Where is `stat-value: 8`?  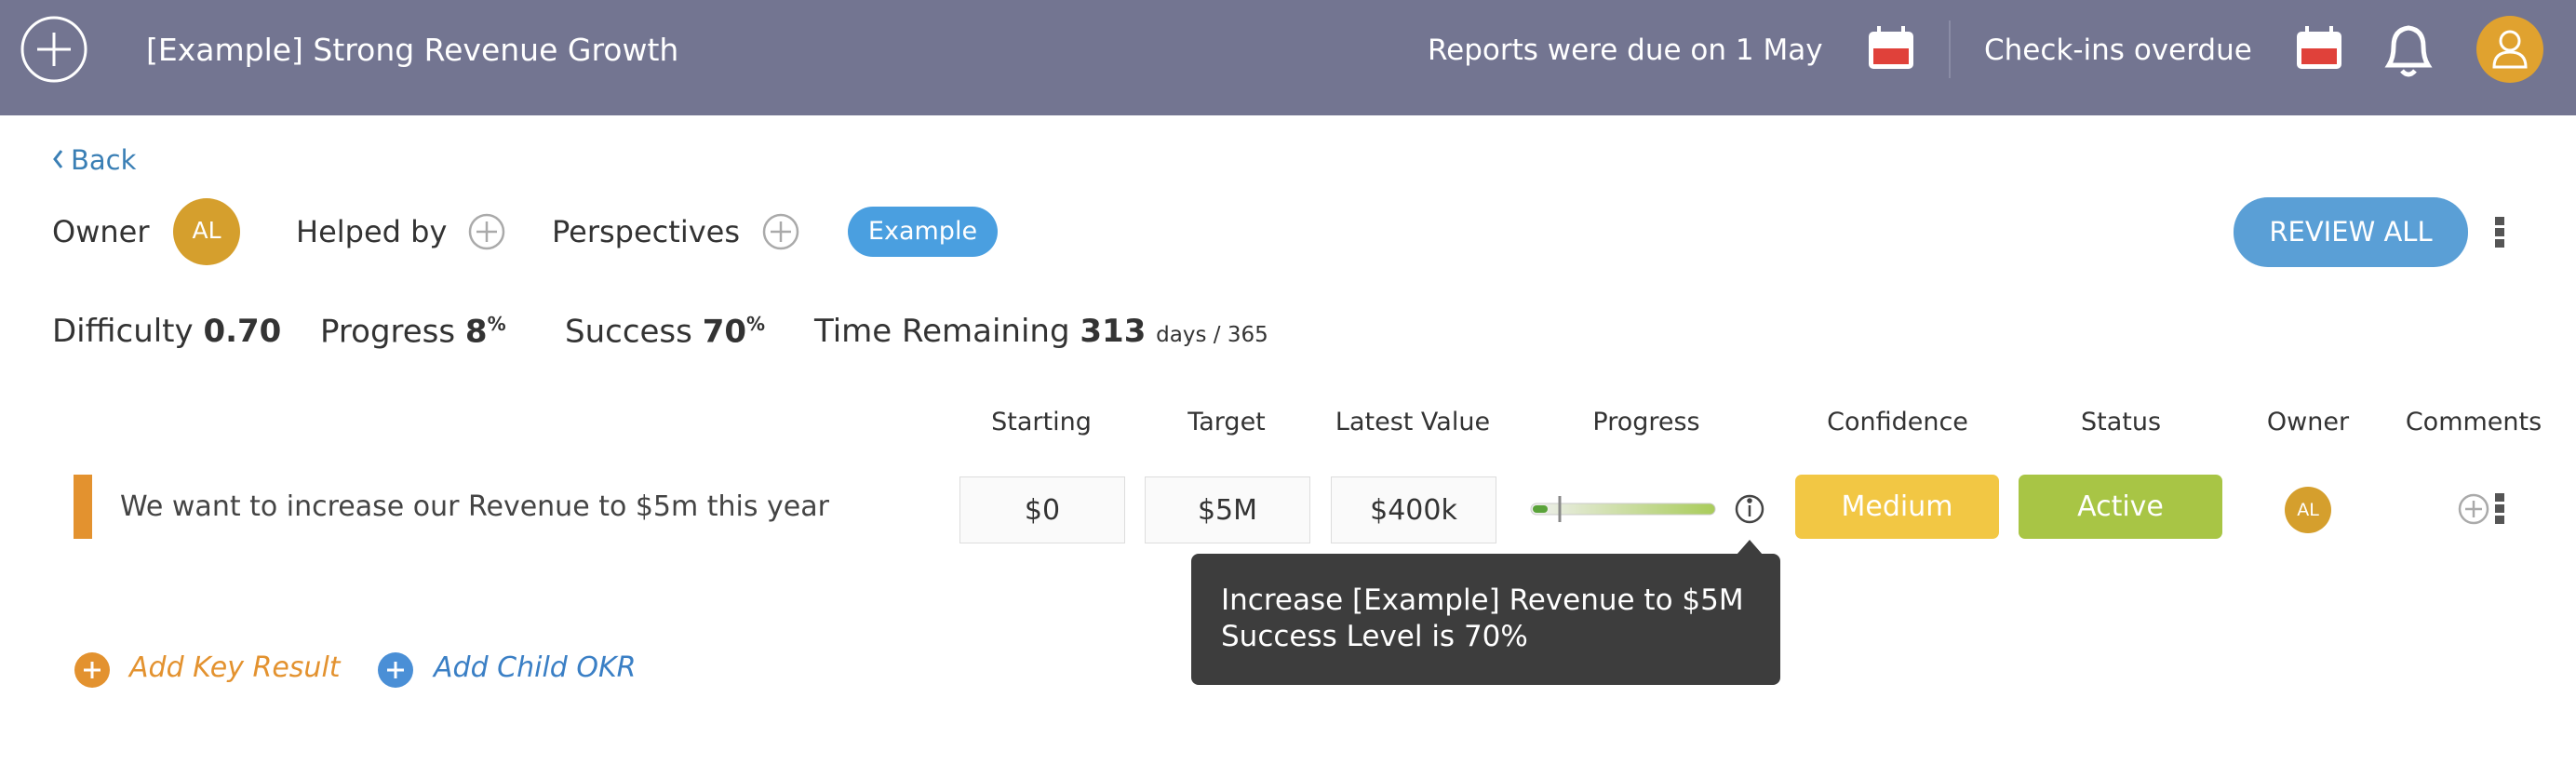 stat-value: 8 is located at coordinates (476, 332).